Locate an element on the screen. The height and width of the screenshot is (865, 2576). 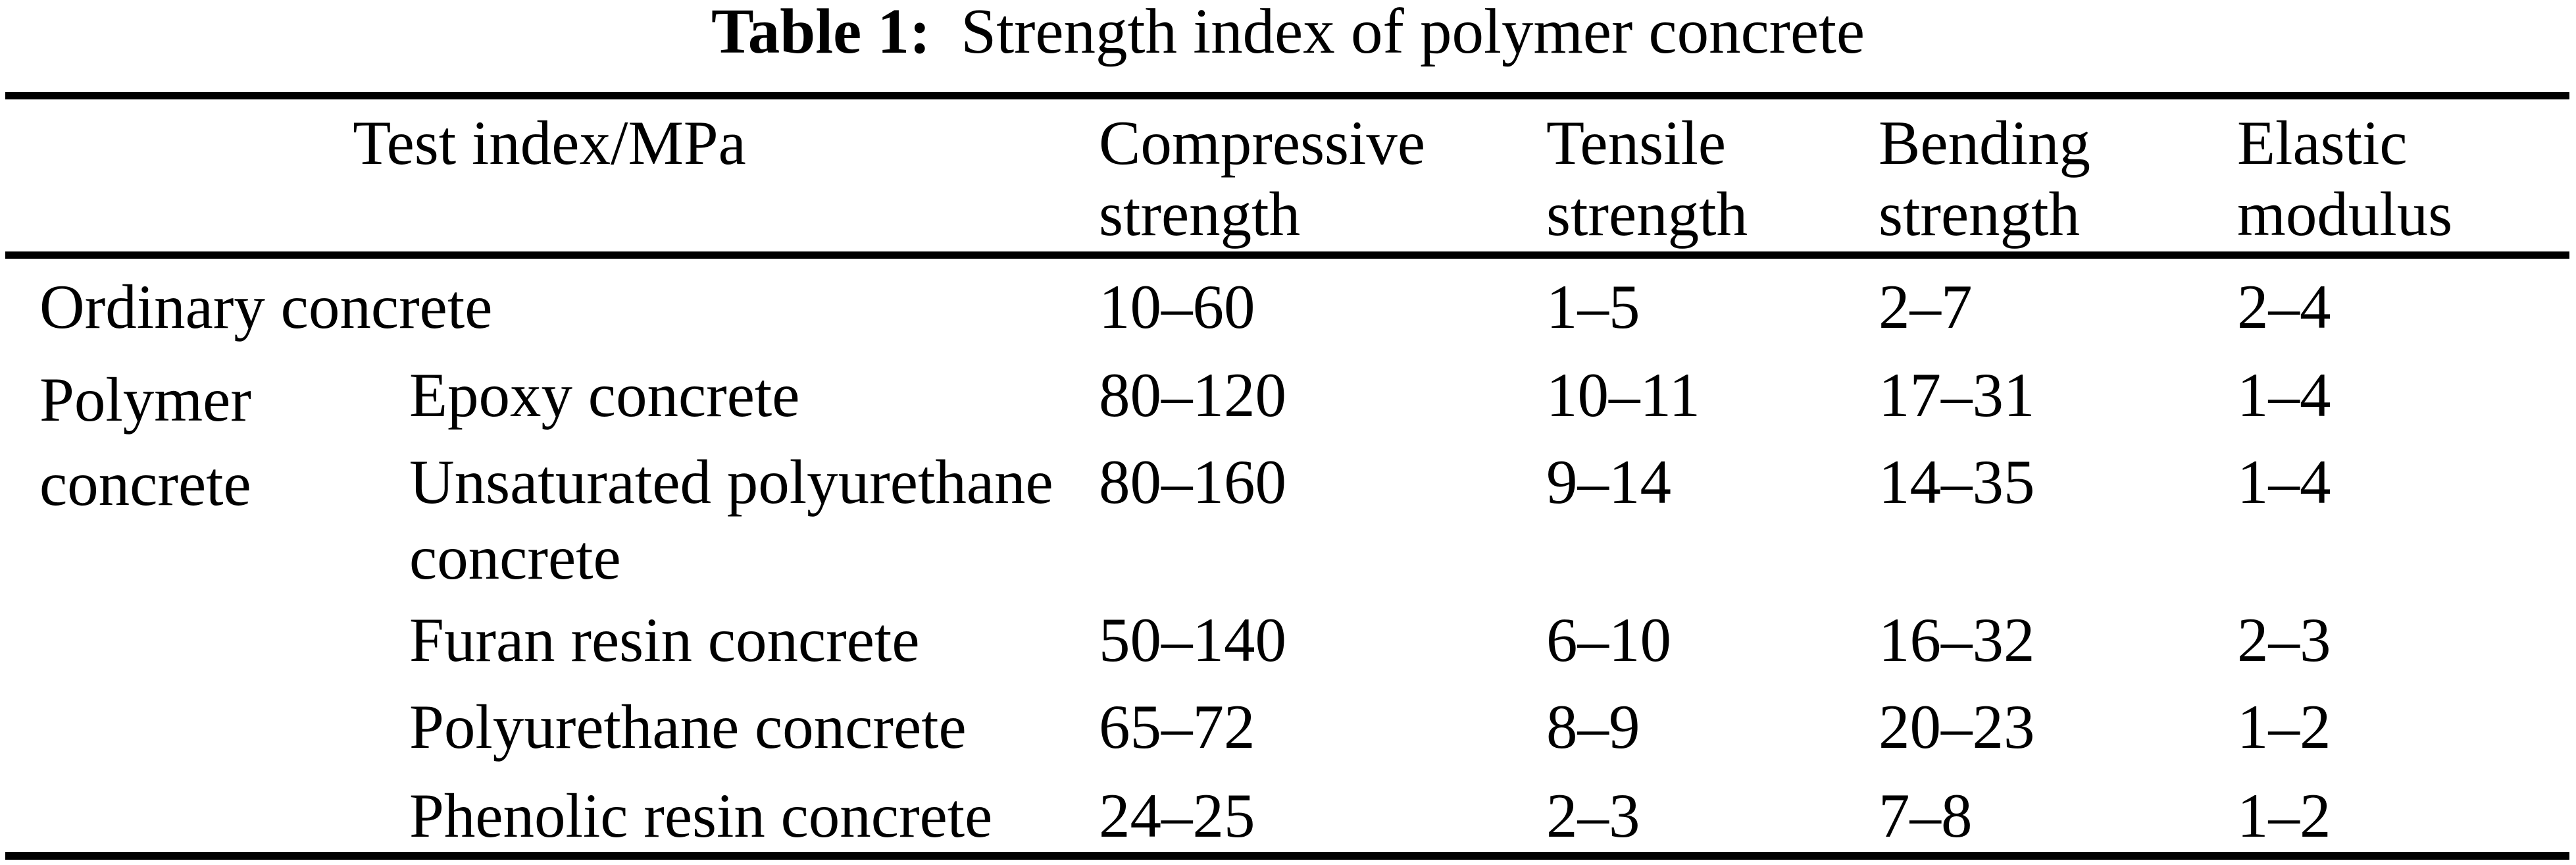
cell-furan-compressive: 50–140 is located at coordinates (1193, 640).